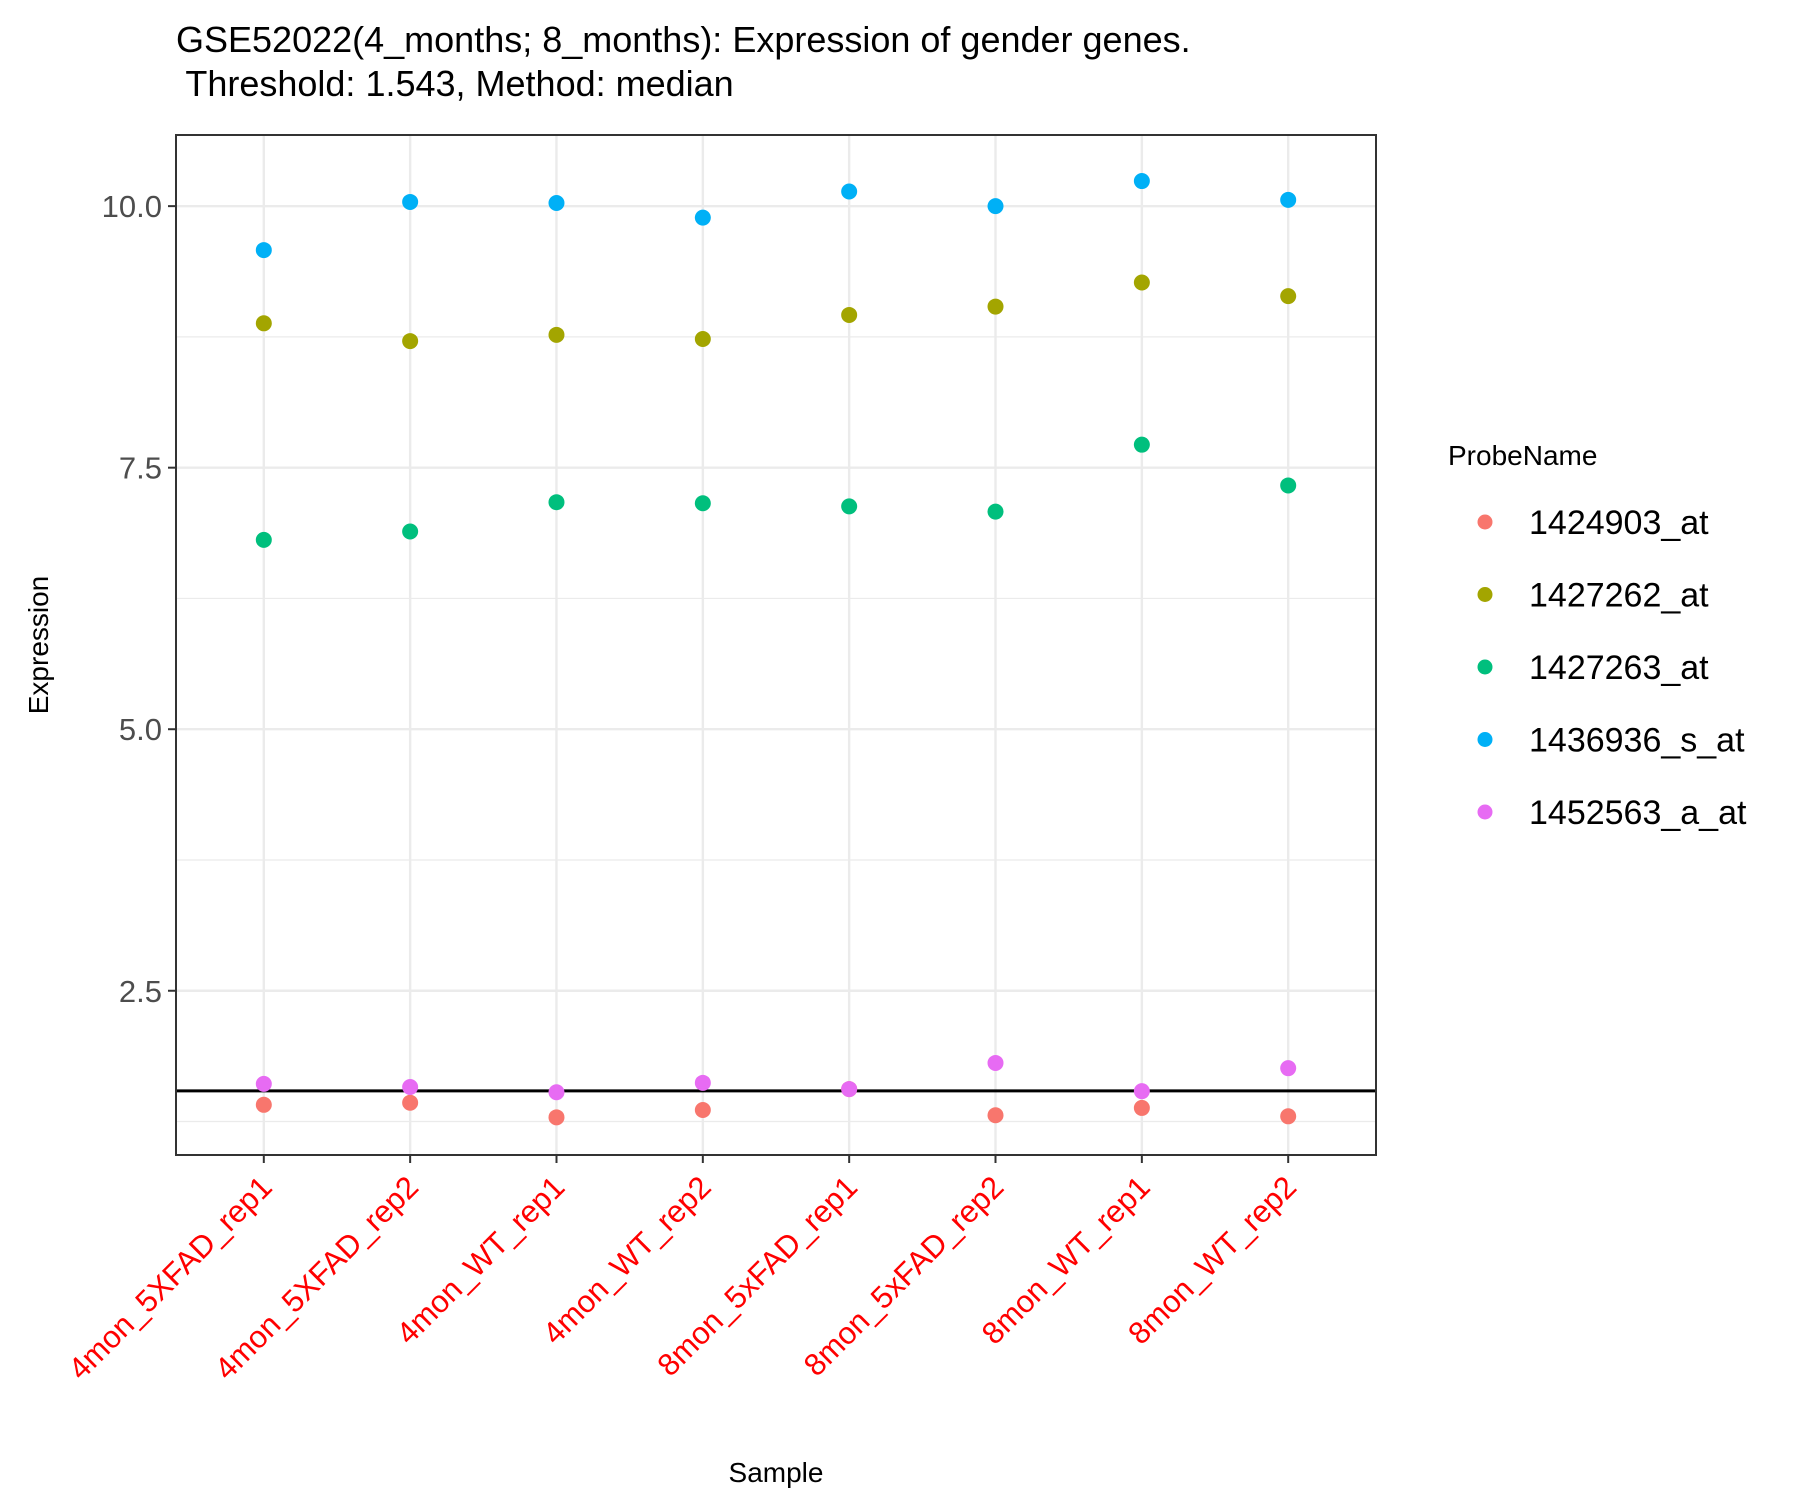 This screenshot has width=1800, height=1500. Describe the element at coordinates (139, 599) in the screenshot. I see `y-axis: 2.5 5.0 7.5 10.0` at that location.